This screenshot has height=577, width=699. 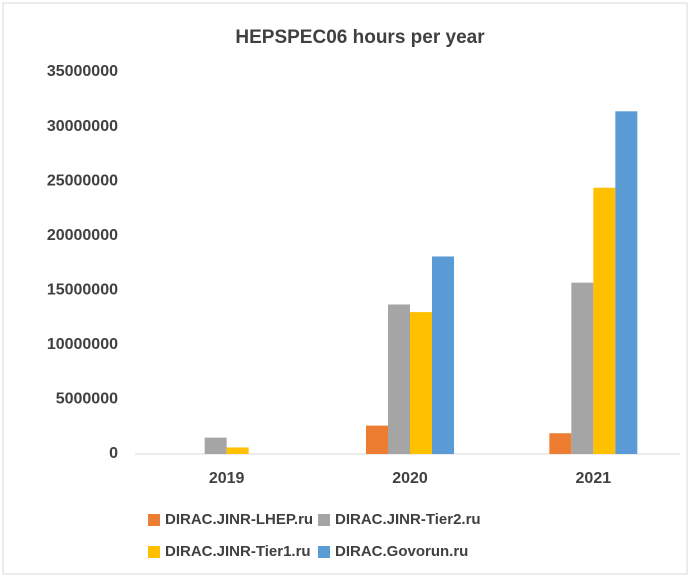 I want to click on y-tick-label: 0, so click(x=113, y=453).